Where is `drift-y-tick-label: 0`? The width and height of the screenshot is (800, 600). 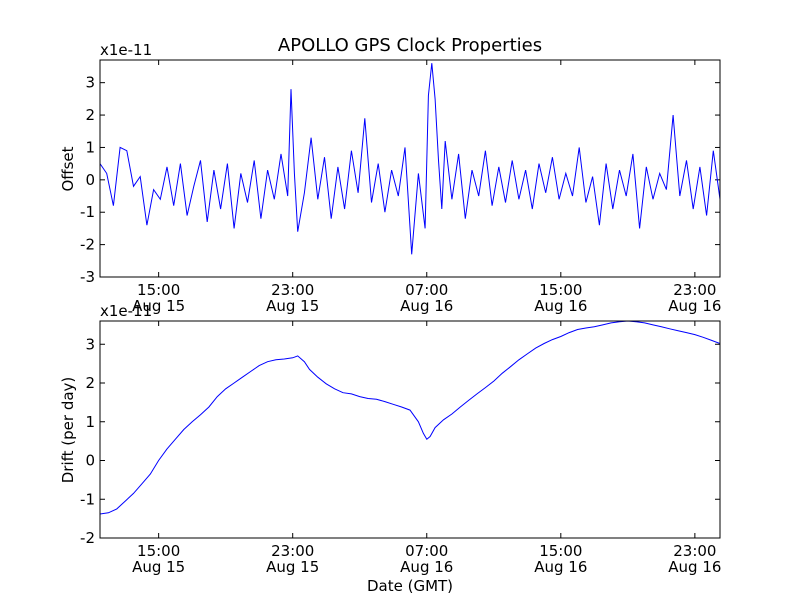 drift-y-tick-label: 0 is located at coordinates (90, 461).